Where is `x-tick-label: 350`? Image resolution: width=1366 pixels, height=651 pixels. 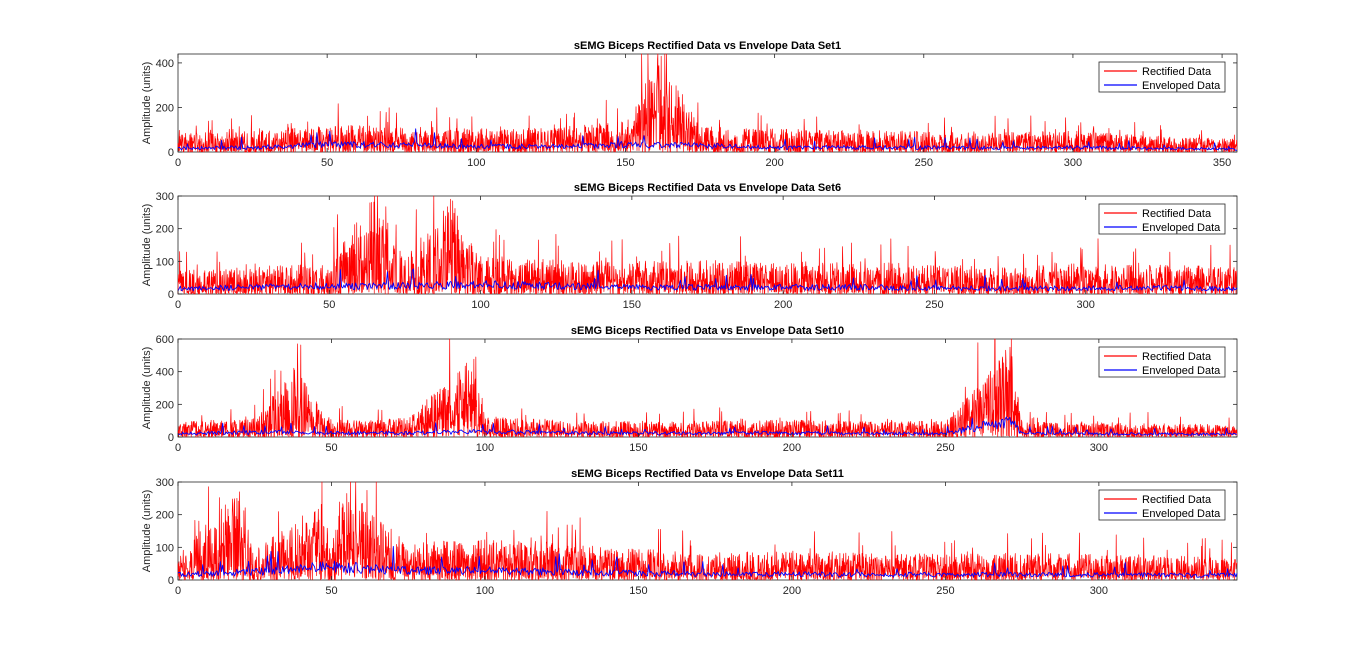
x-tick-label: 350 is located at coordinates (1222, 163).